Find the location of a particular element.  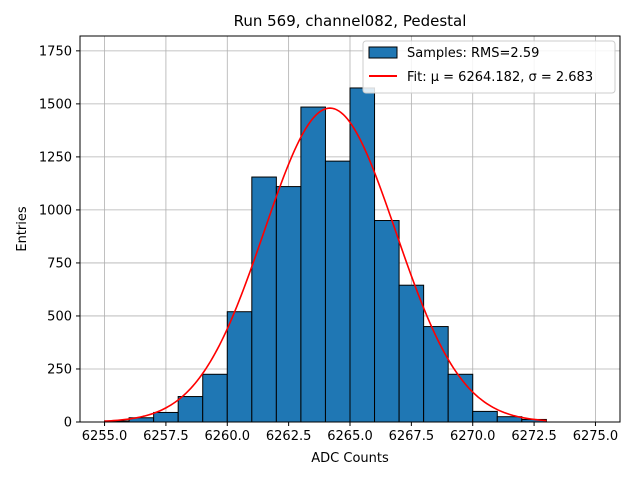

legend-box is located at coordinates (489, 67).